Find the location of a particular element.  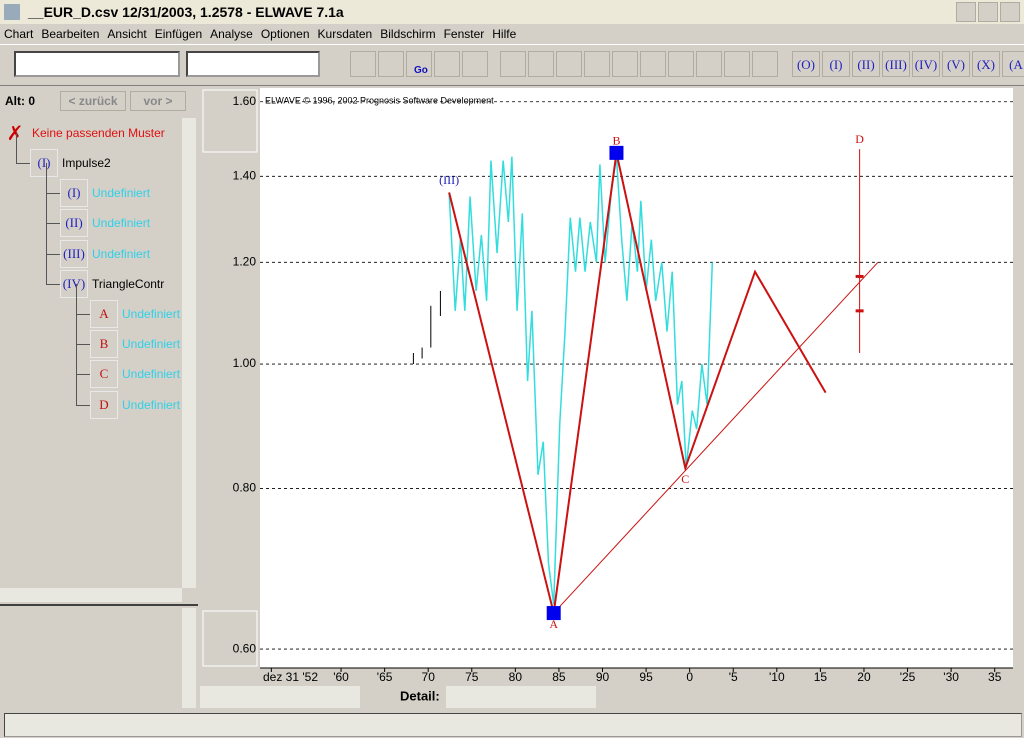

detail-label: Detail: is located at coordinates (420, 695).